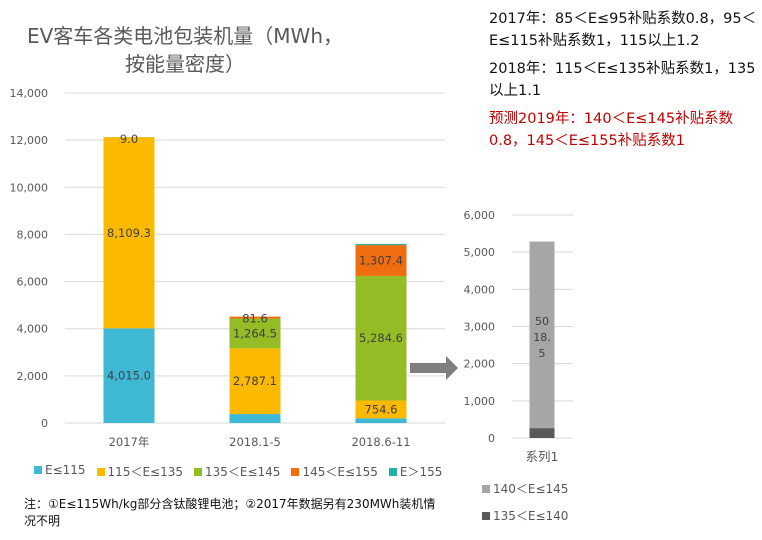 The width and height of the screenshot is (762, 540). Describe the element at coordinates (243, 472) in the screenshot. I see `legend-label: 135＜E≤145` at that location.